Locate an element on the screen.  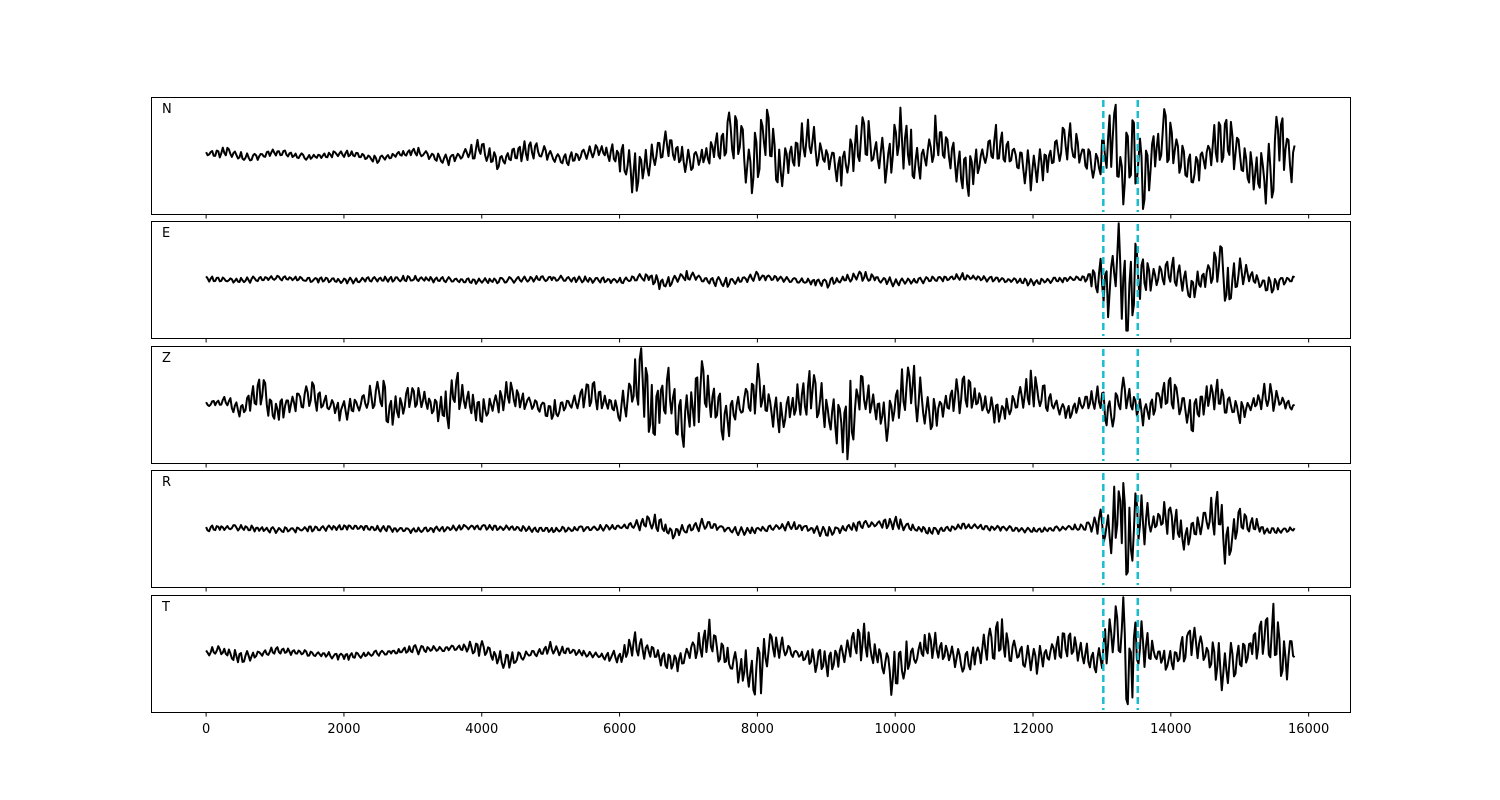
x-tick-label: 10000 is located at coordinates (895, 729).